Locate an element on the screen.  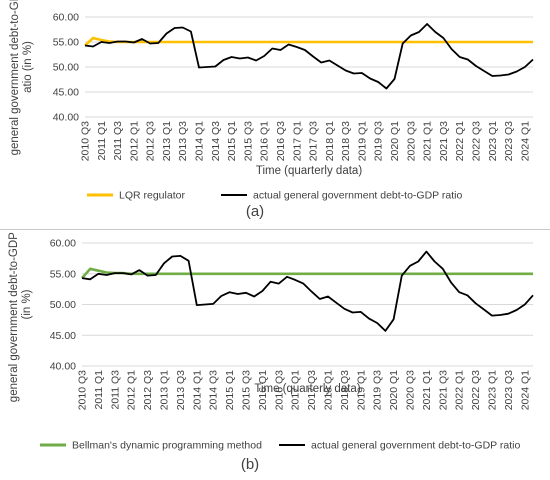
legend-label: Bellman's dynamic programming method is located at coordinates (167, 446).